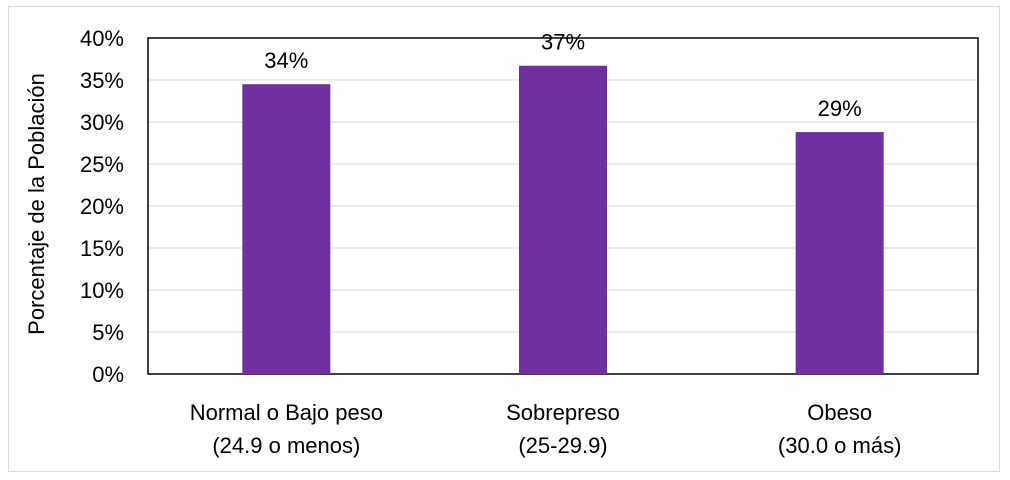 This screenshot has height=480, width=1010. I want to click on y-axis-ticks: 0% 5% 10% 15% 20% 25% 30% 35% 40%, so click(102, 206).